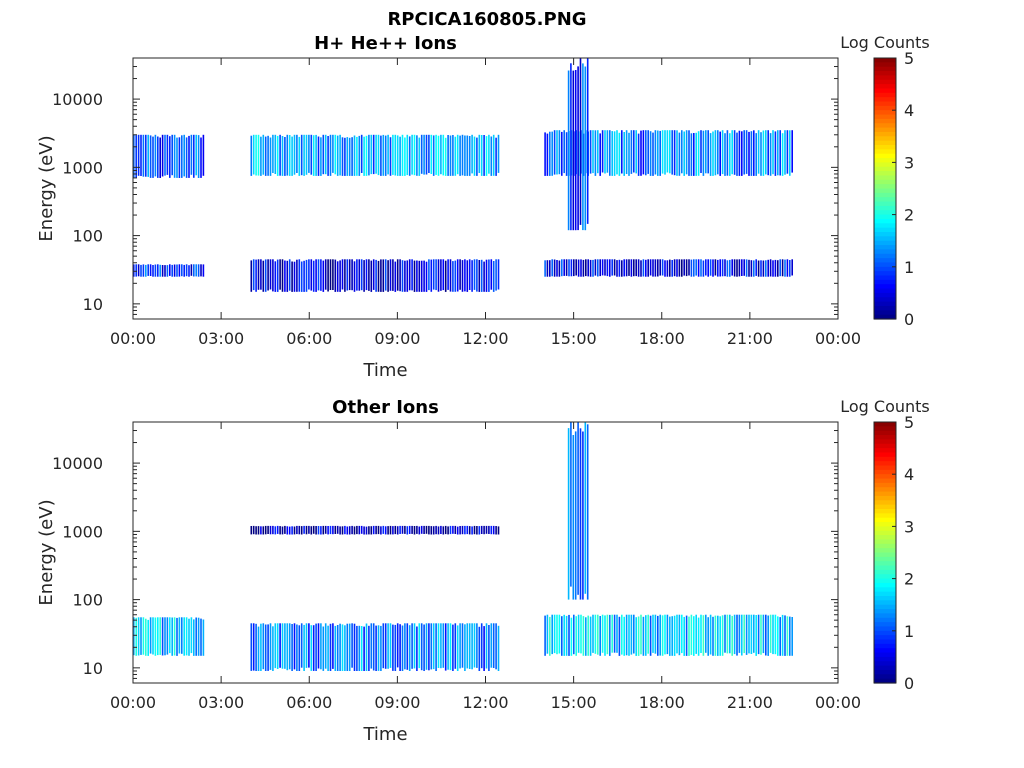  Describe the element at coordinates (909, 579) in the screenshot. I see `colorbar-tick-label: 2` at that location.